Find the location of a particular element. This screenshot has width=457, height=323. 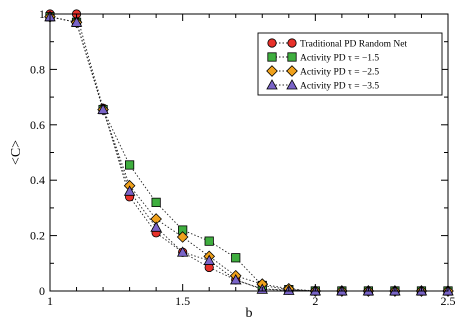

legend-entry-1: Traditional PD Random Net is located at coordinates (353, 45).